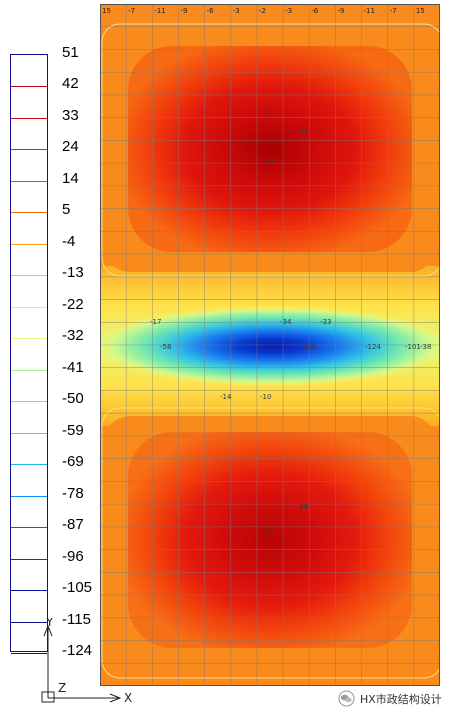 The height and width of the screenshot is (716, 455). I want to click on axis-triad: Y Z X, so click(86, 661).